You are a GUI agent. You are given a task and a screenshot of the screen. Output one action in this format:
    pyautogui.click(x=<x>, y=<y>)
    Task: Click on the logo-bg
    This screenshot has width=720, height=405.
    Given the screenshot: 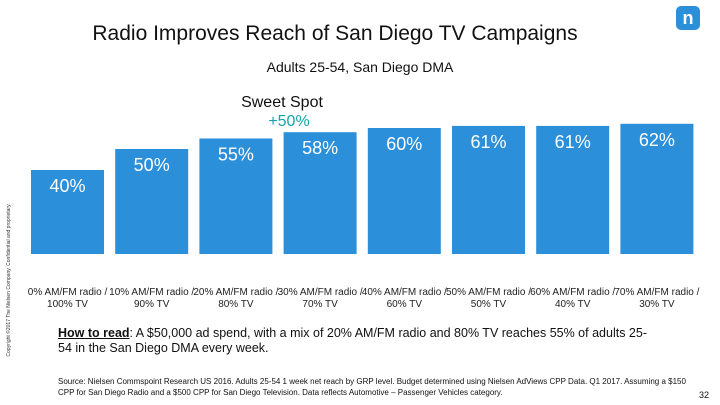 What is the action you would take?
    pyautogui.click(x=688, y=18)
    